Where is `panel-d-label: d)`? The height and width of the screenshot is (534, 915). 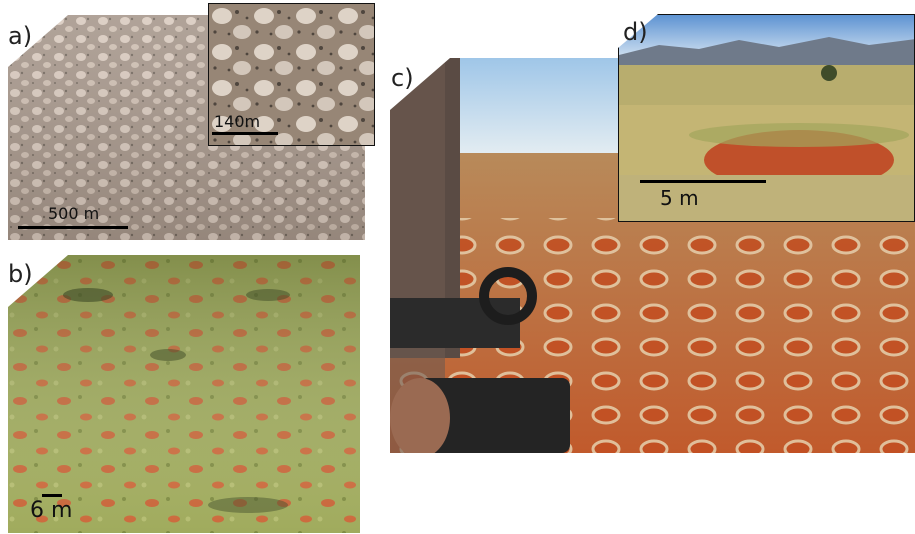 panel-d-label: d) is located at coordinates (635, 32).